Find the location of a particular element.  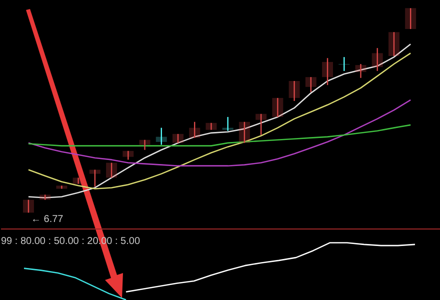

text: ← 6.77 is located at coordinates (47, 219).